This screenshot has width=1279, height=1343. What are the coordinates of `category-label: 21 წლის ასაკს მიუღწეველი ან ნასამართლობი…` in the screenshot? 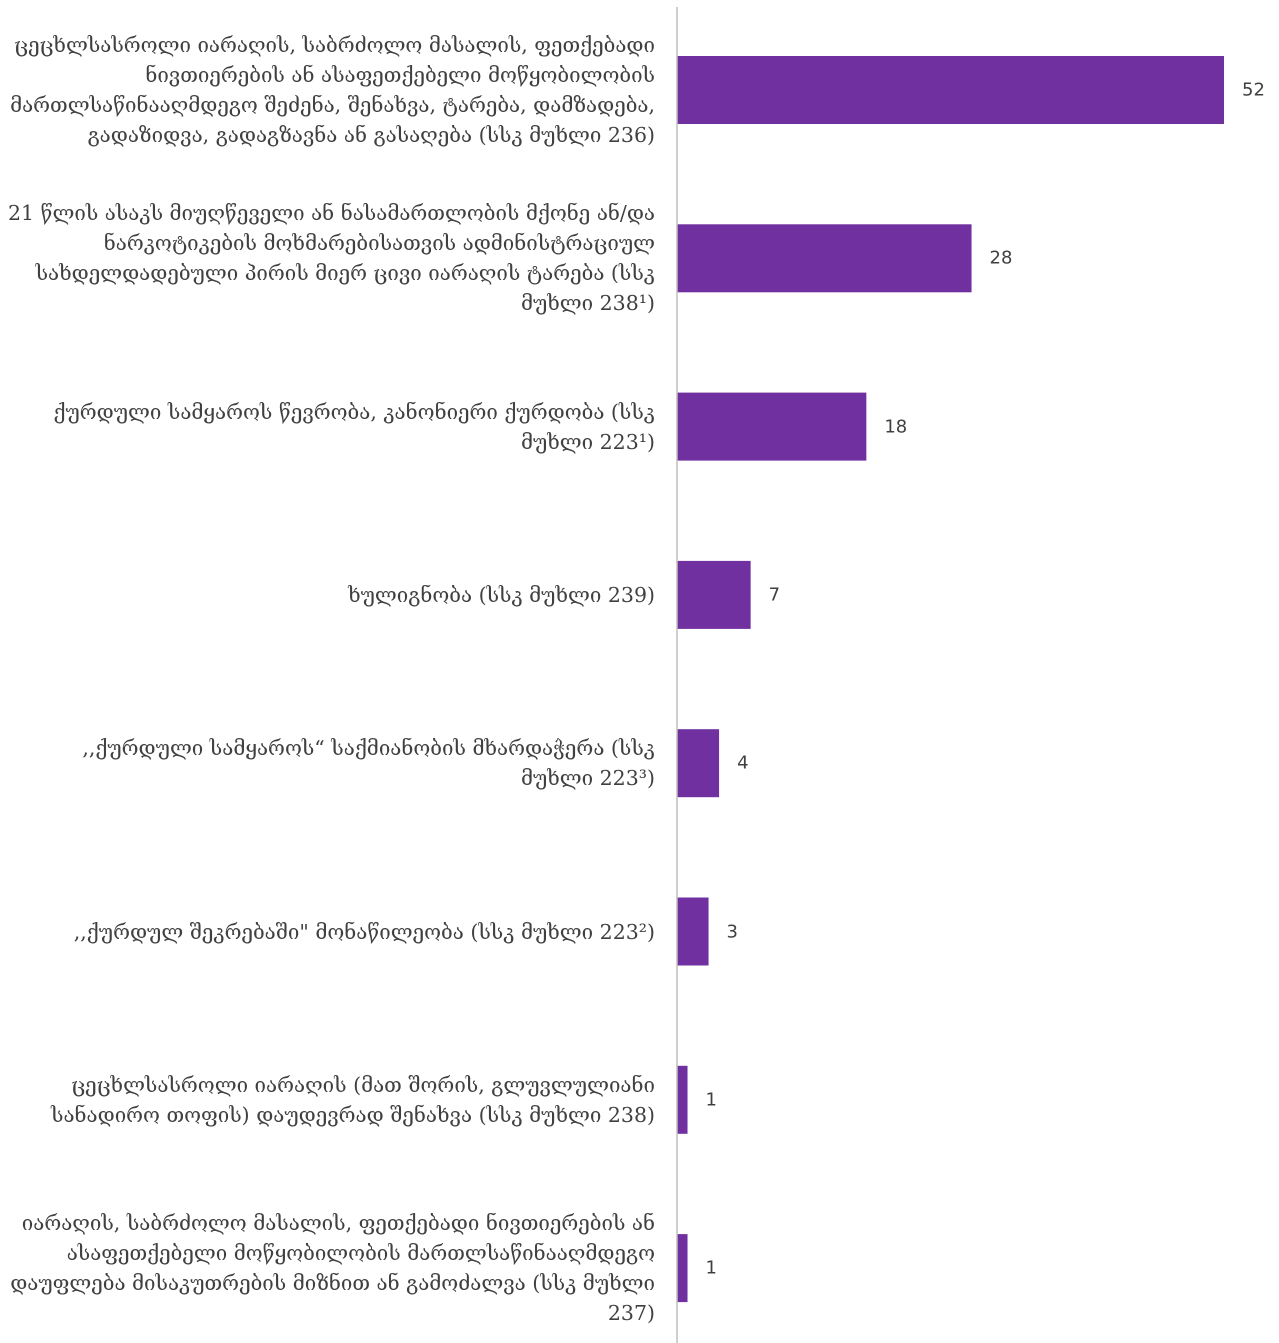 It's located at (331, 258).